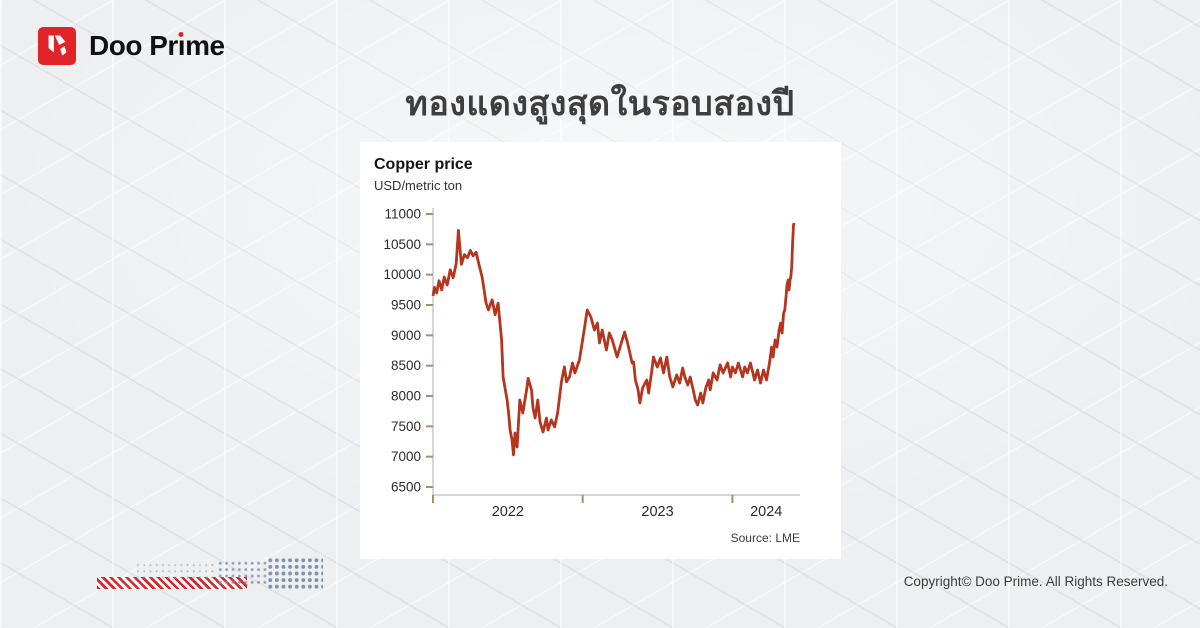 Image resolution: width=1200 pixels, height=628 pixels. What do you see at coordinates (406, 305) in the screenshot?
I see `y-axis-label: 9500` at bounding box center [406, 305].